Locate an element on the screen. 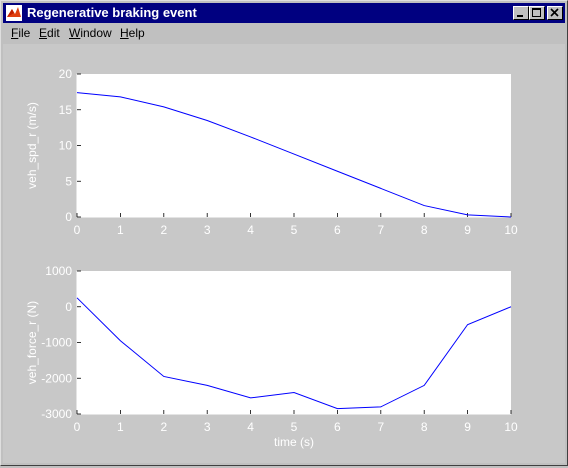  menu-file: File is located at coordinates (20, 33).